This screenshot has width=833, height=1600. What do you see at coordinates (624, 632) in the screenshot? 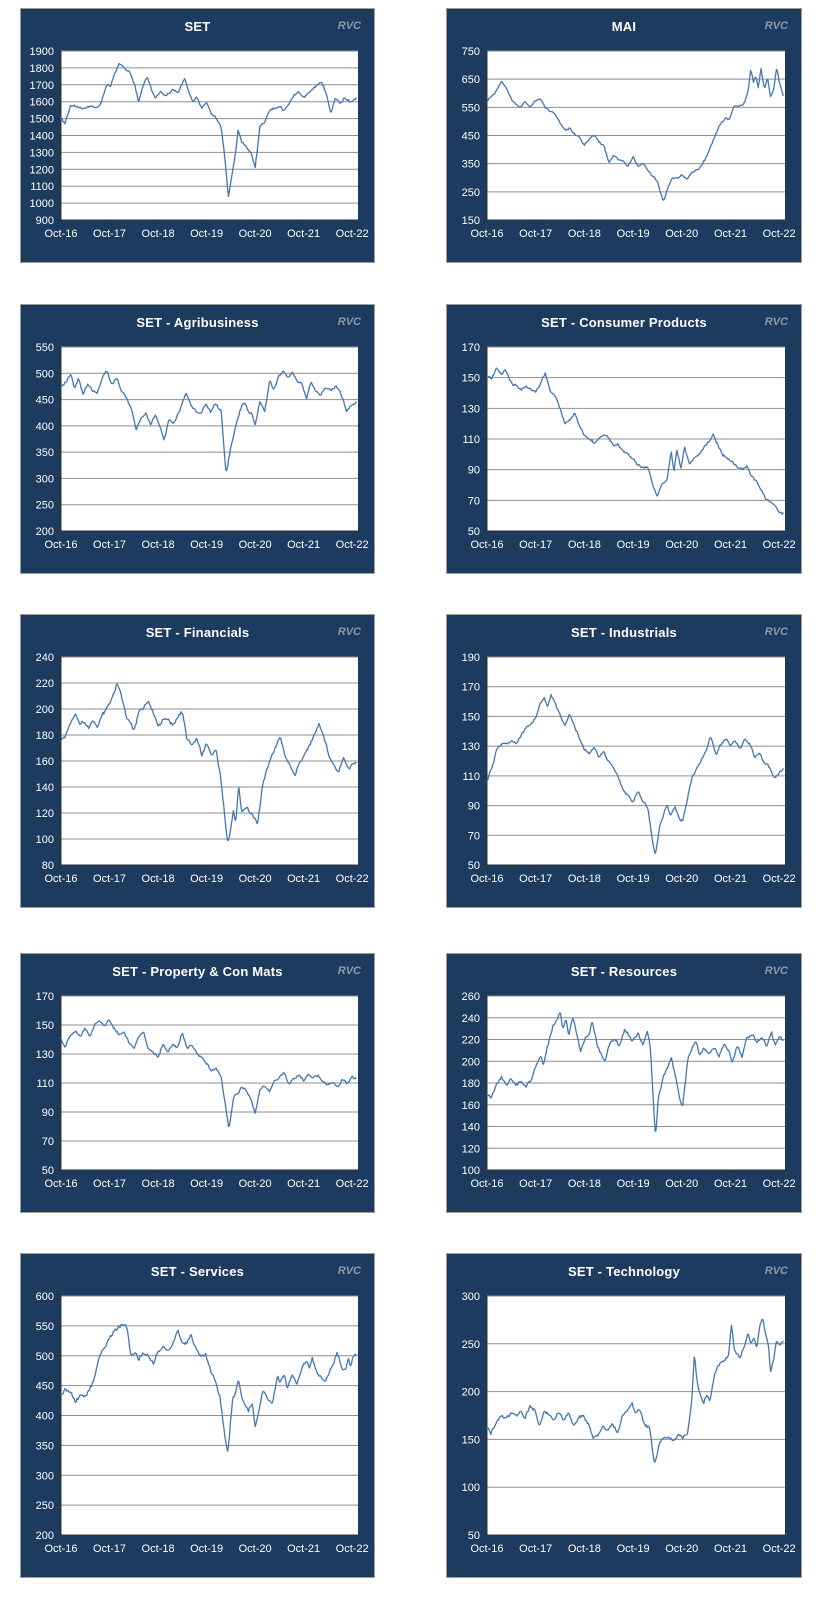
I see `chart-title: SET - Industrials` at bounding box center [624, 632].